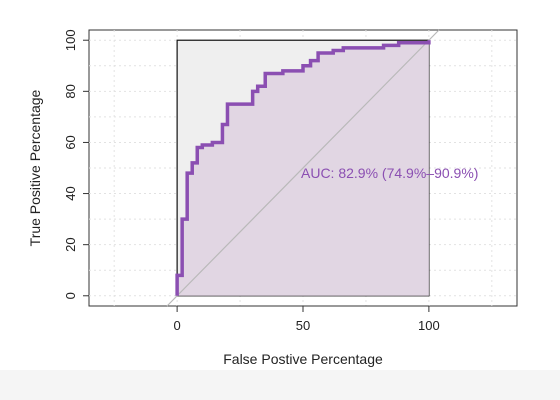  I want to click on y-tick-label: 100, so click(70, 40).